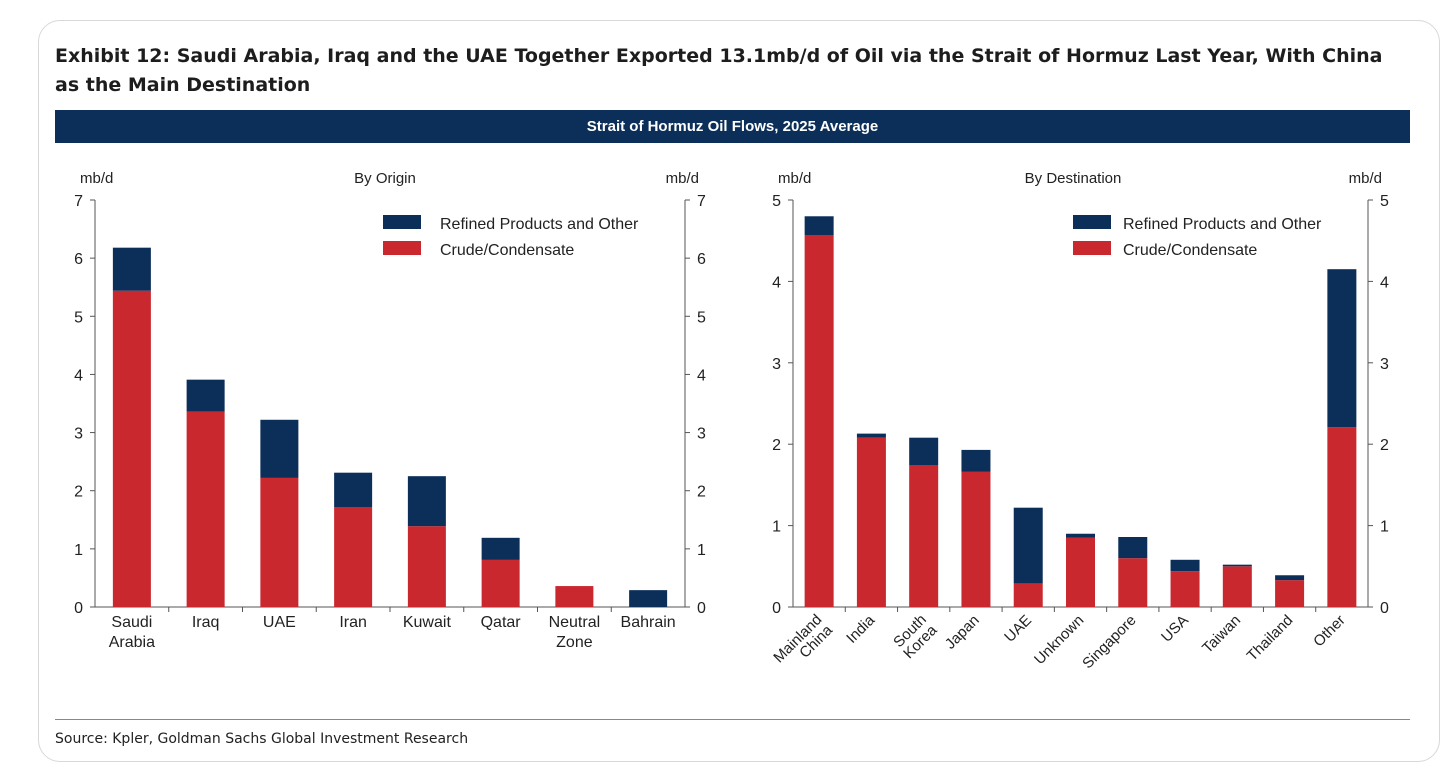  I want to click on x-tick-label: India, so click(860, 628).